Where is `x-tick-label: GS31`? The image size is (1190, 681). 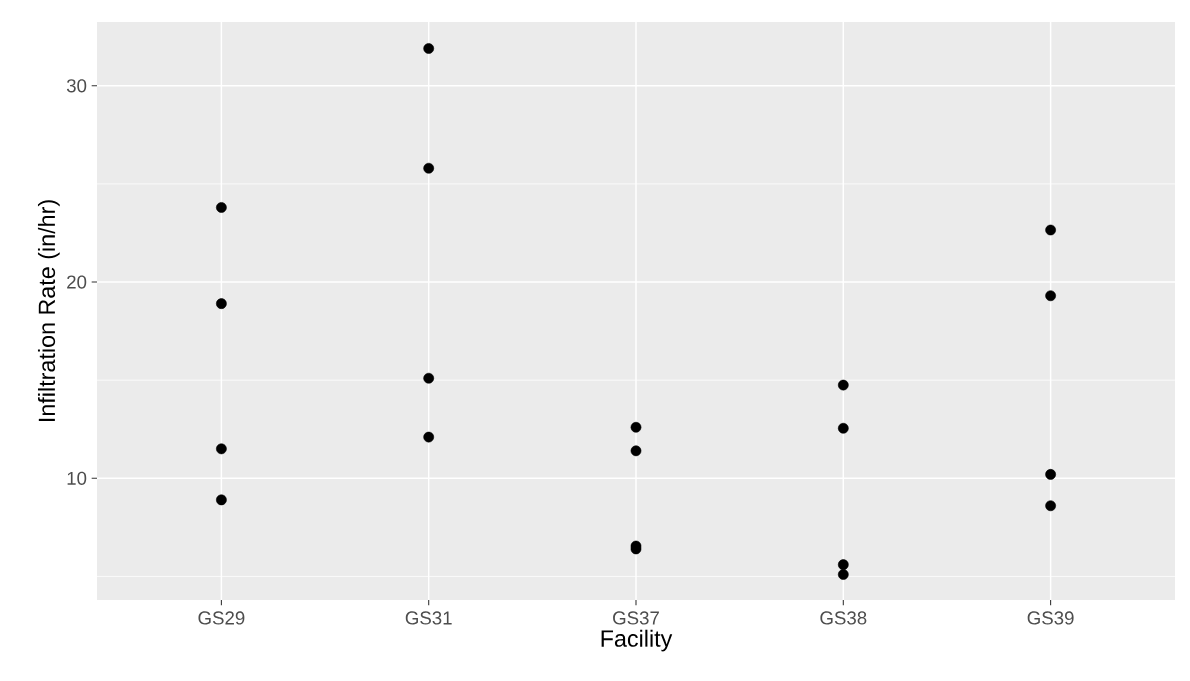 x-tick-label: GS31 is located at coordinates (428, 618).